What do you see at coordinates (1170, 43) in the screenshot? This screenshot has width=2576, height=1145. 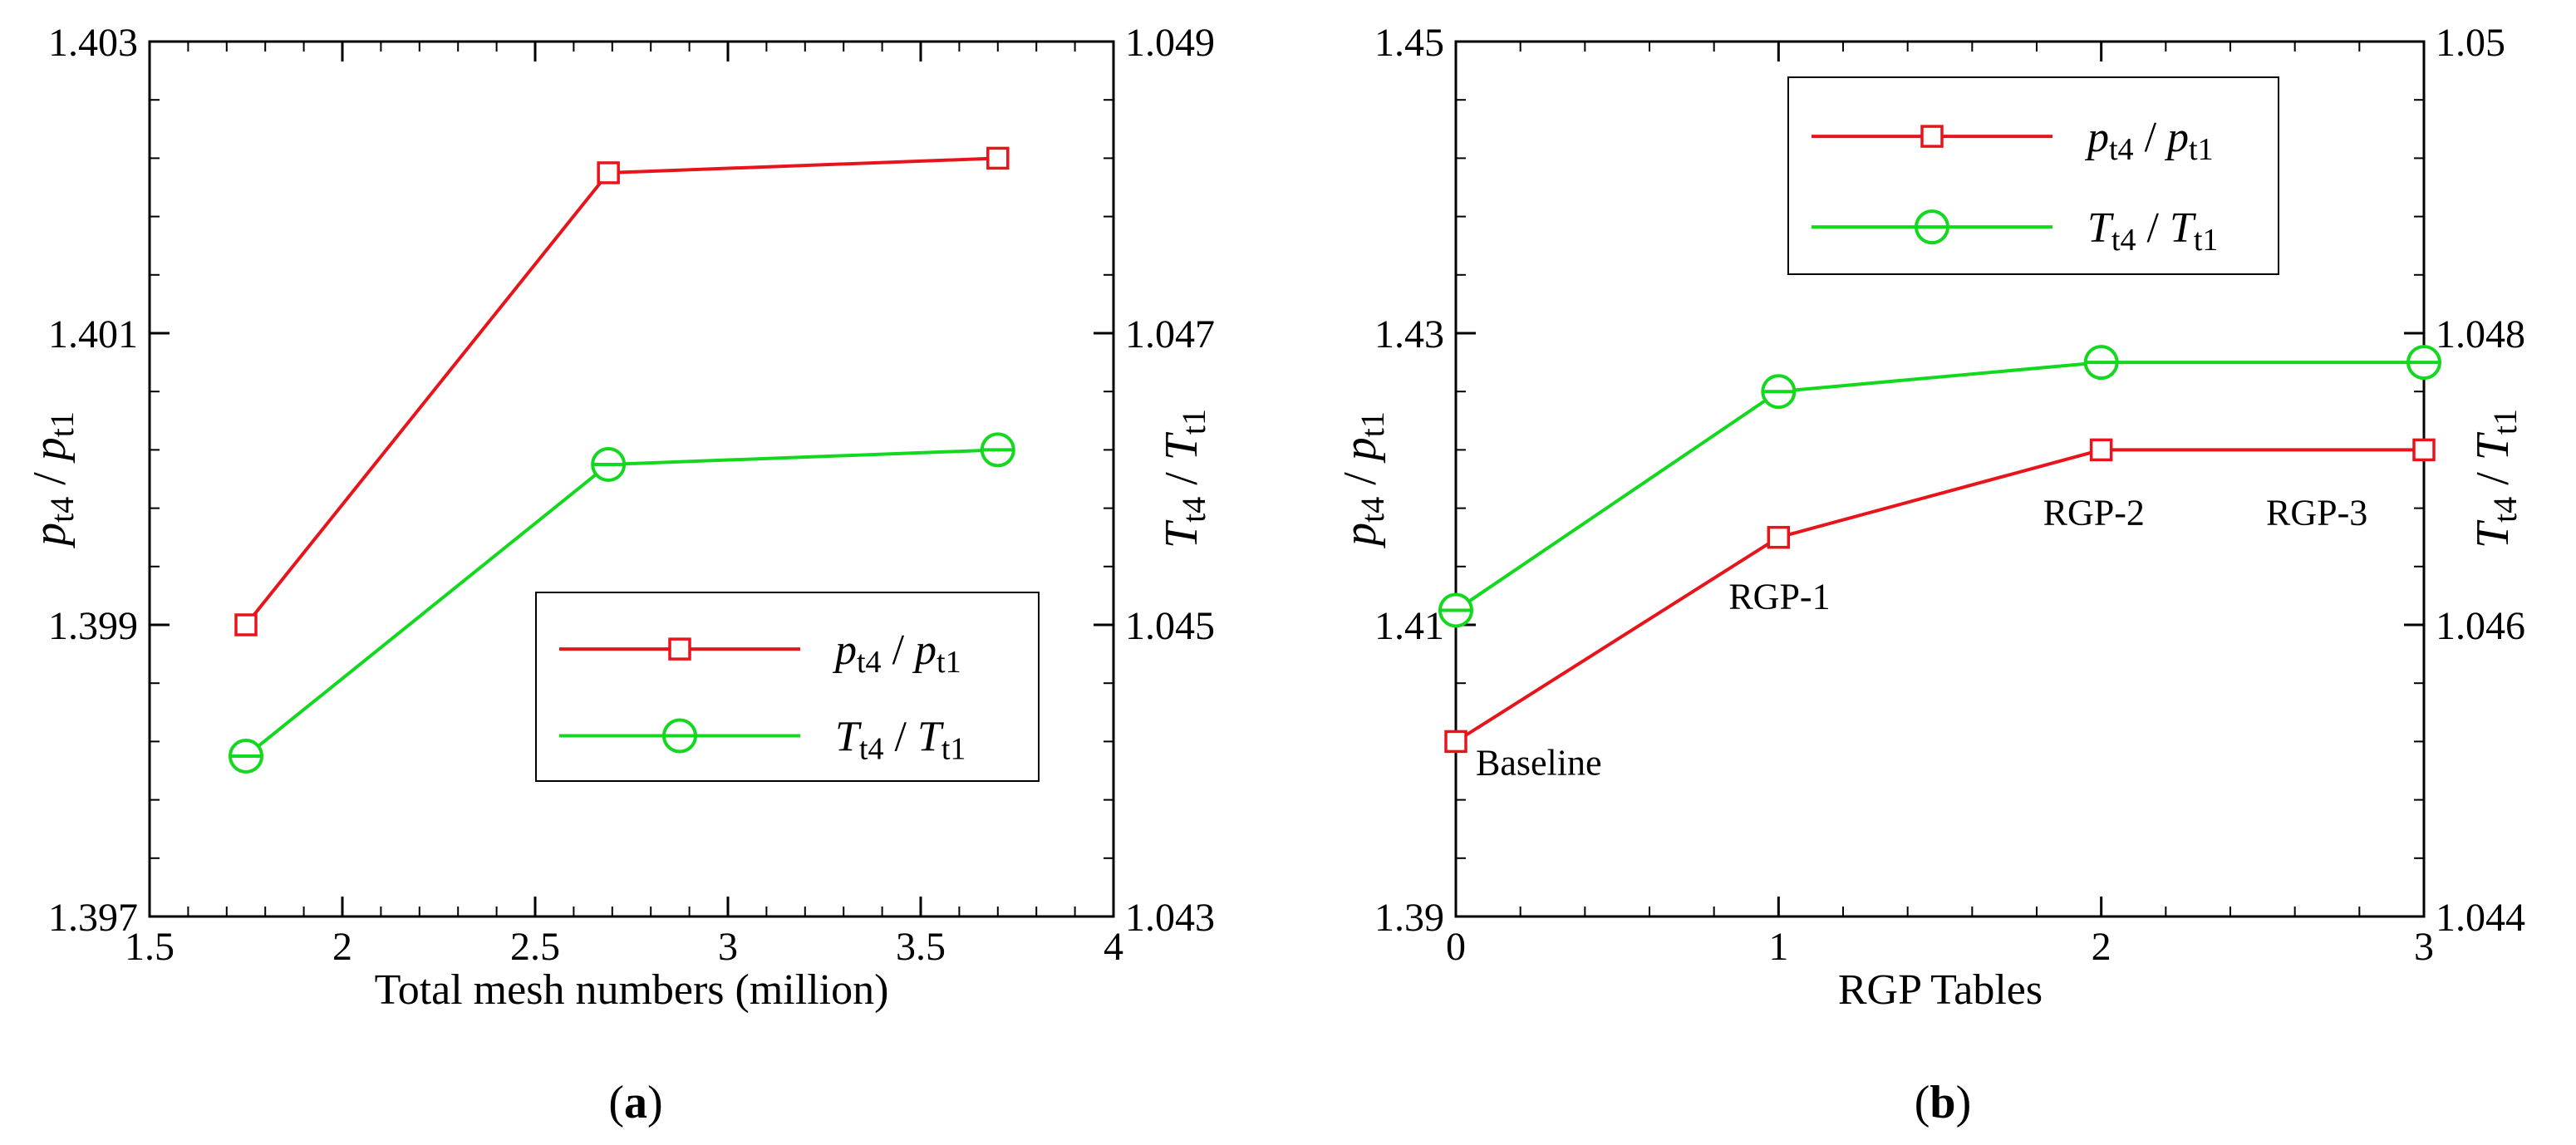 I see `y-right-tick-label: 1.049` at bounding box center [1170, 43].